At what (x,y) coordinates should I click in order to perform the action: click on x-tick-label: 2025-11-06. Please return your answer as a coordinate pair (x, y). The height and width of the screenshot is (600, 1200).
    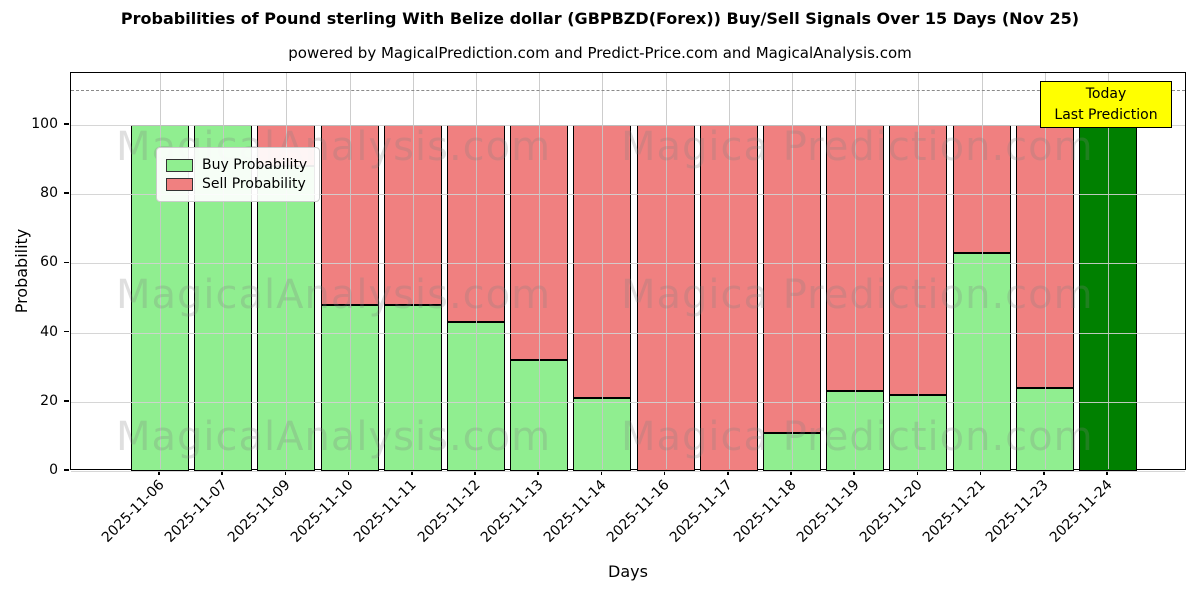
    Looking at the image, I should click on (133, 511).